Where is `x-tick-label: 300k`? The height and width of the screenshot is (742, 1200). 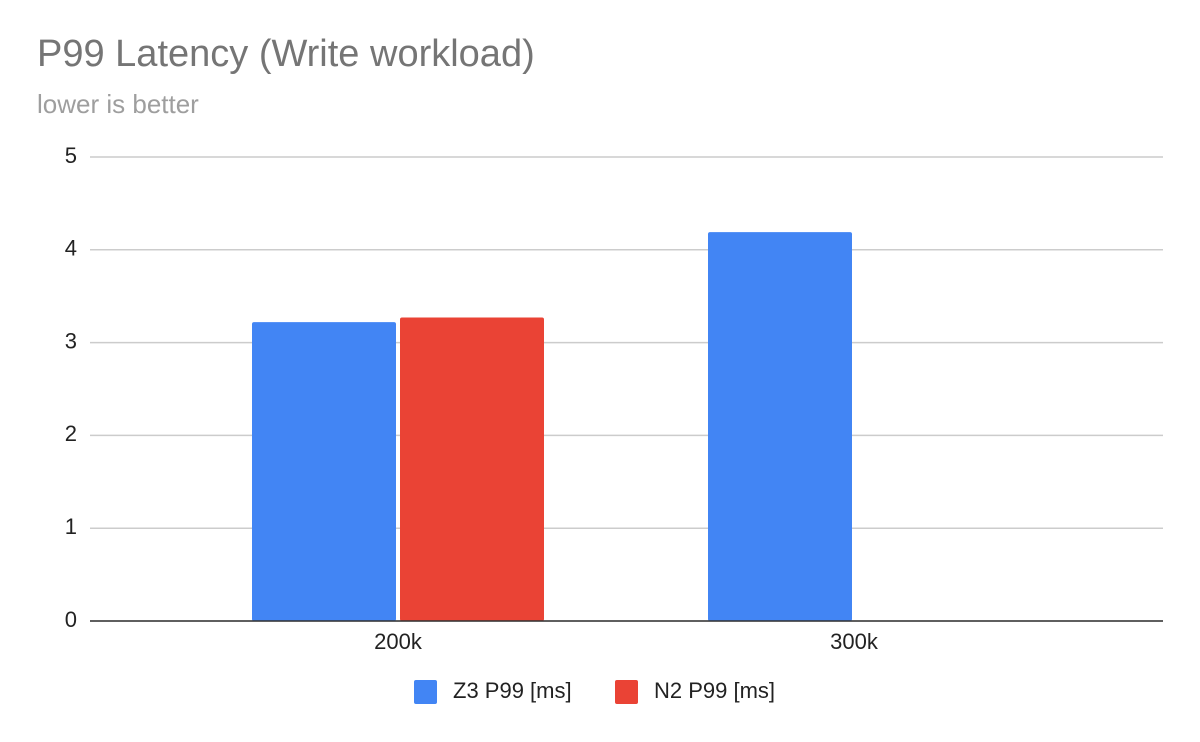
x-tick-label: 300k is located at coordinates (854, 641).